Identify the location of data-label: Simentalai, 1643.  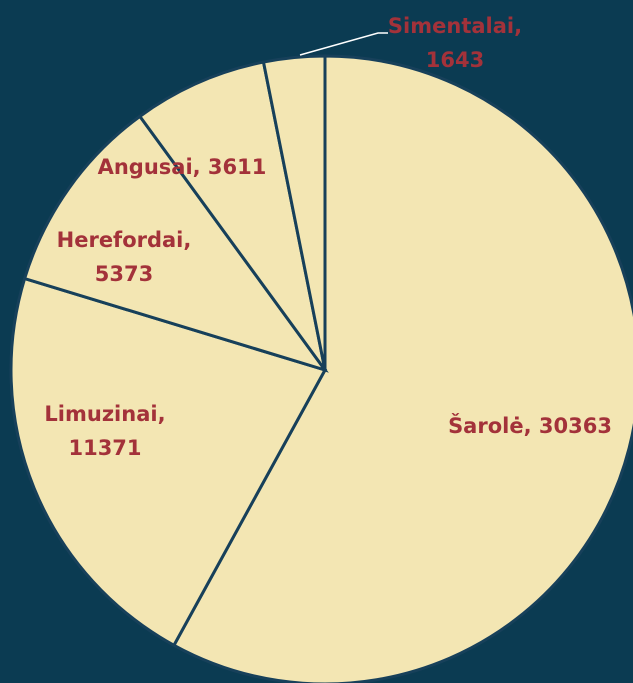
(455, 43).